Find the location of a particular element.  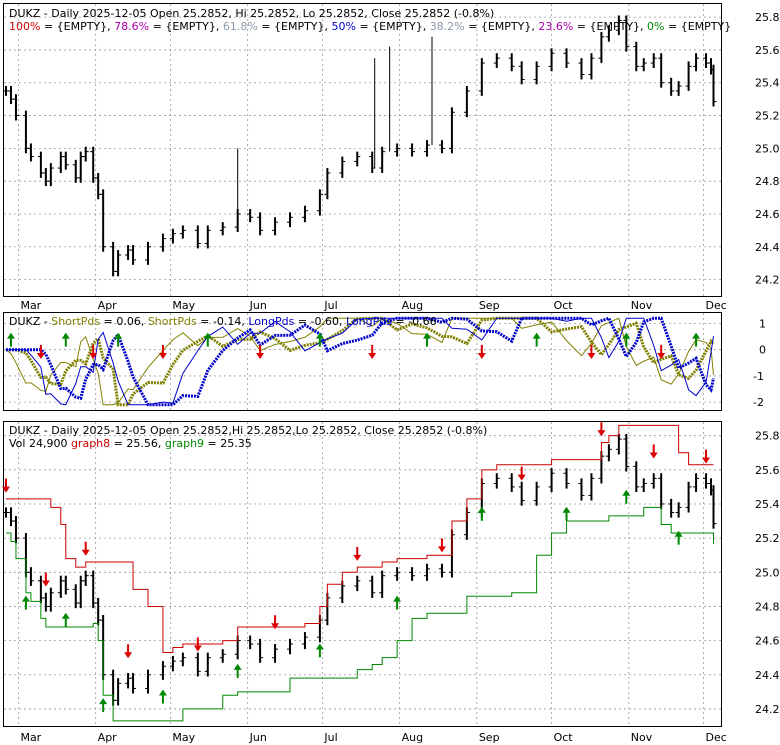

fib-236: 23.6% is located at coordinates (555, 26).